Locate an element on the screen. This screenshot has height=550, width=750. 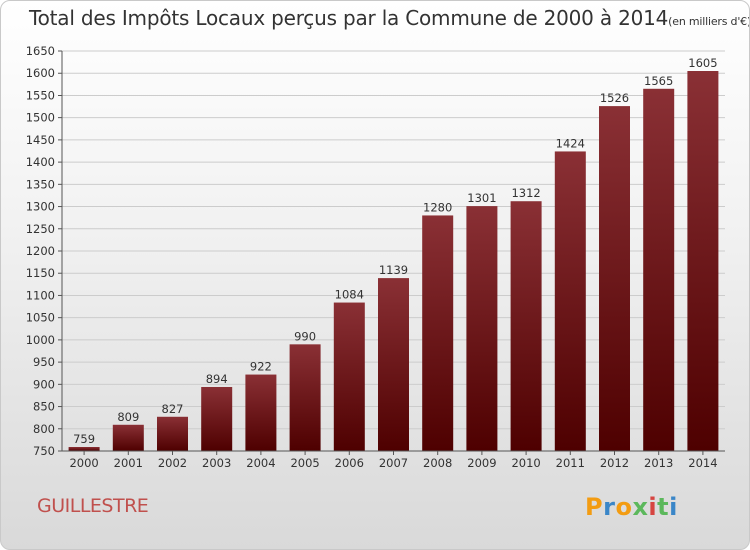
data-label: 1526 is located at coordinates (614, 98).